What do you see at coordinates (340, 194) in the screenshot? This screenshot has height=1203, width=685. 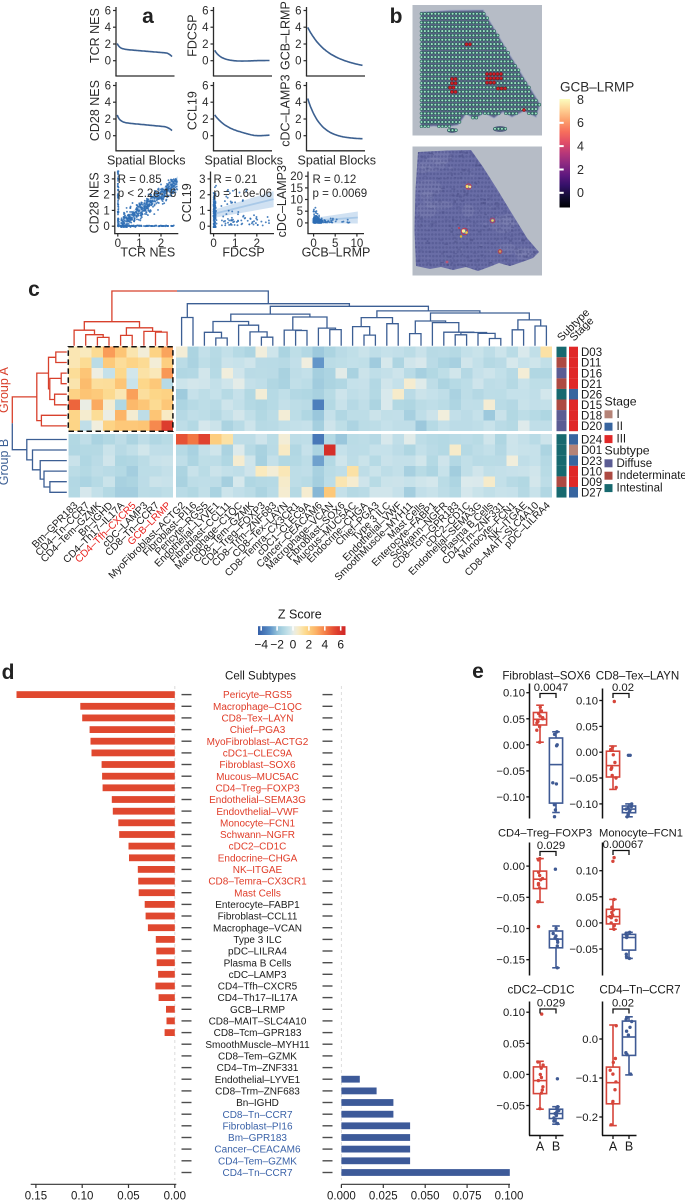 I see `svg-text: p = 0.0069` at bounding box center [340, 194].